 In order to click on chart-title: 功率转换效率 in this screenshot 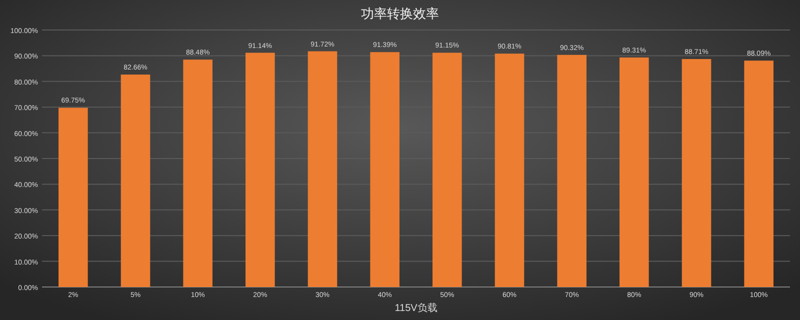, I will do `click(400, 13)`.